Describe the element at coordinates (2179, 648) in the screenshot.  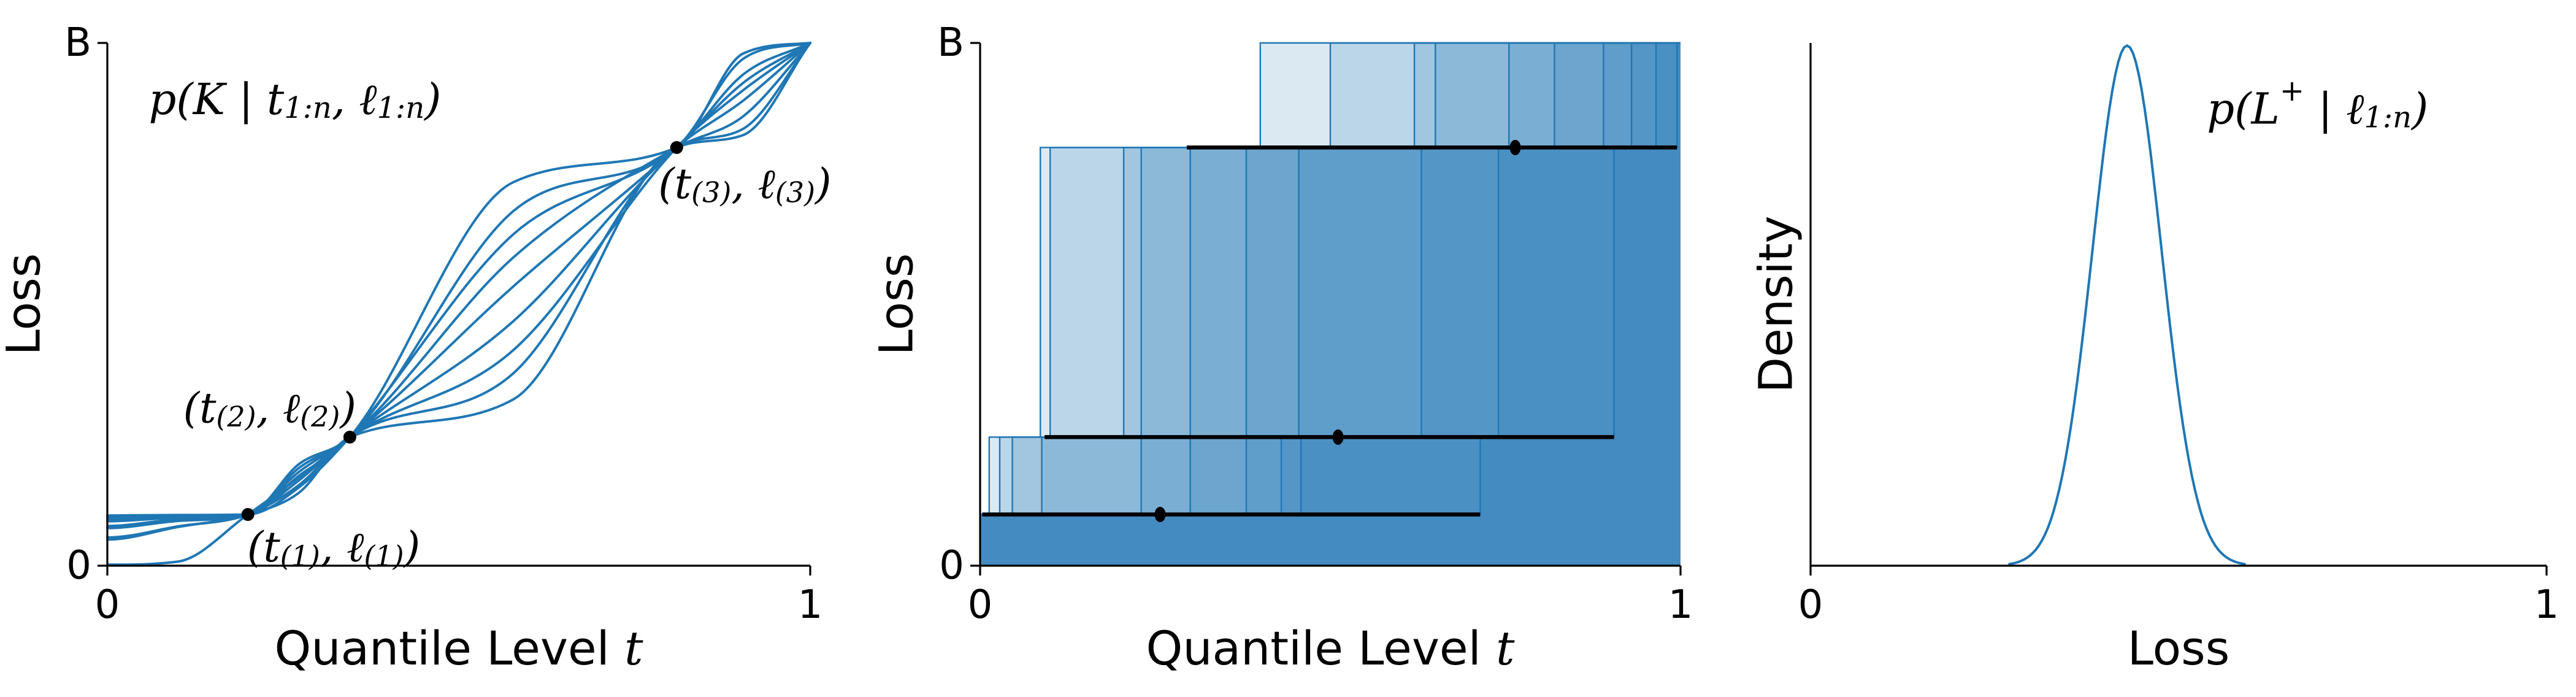
I see `x-axis-label: Loss` at that location.